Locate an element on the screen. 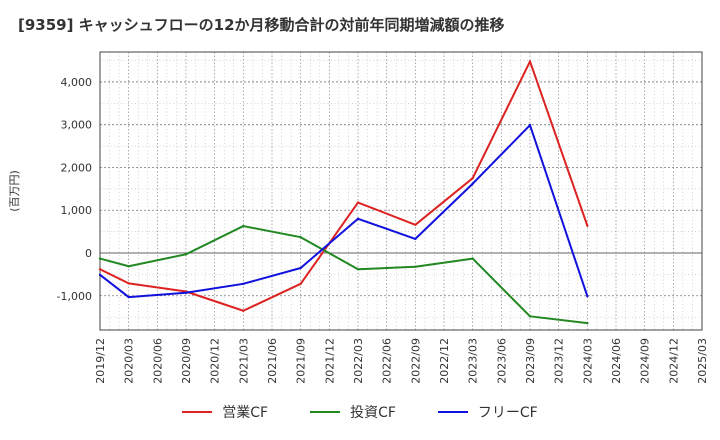 This screenshot has width=720, height=440. x-tick-label: 2023/06 is located at coordinates (501, 361).